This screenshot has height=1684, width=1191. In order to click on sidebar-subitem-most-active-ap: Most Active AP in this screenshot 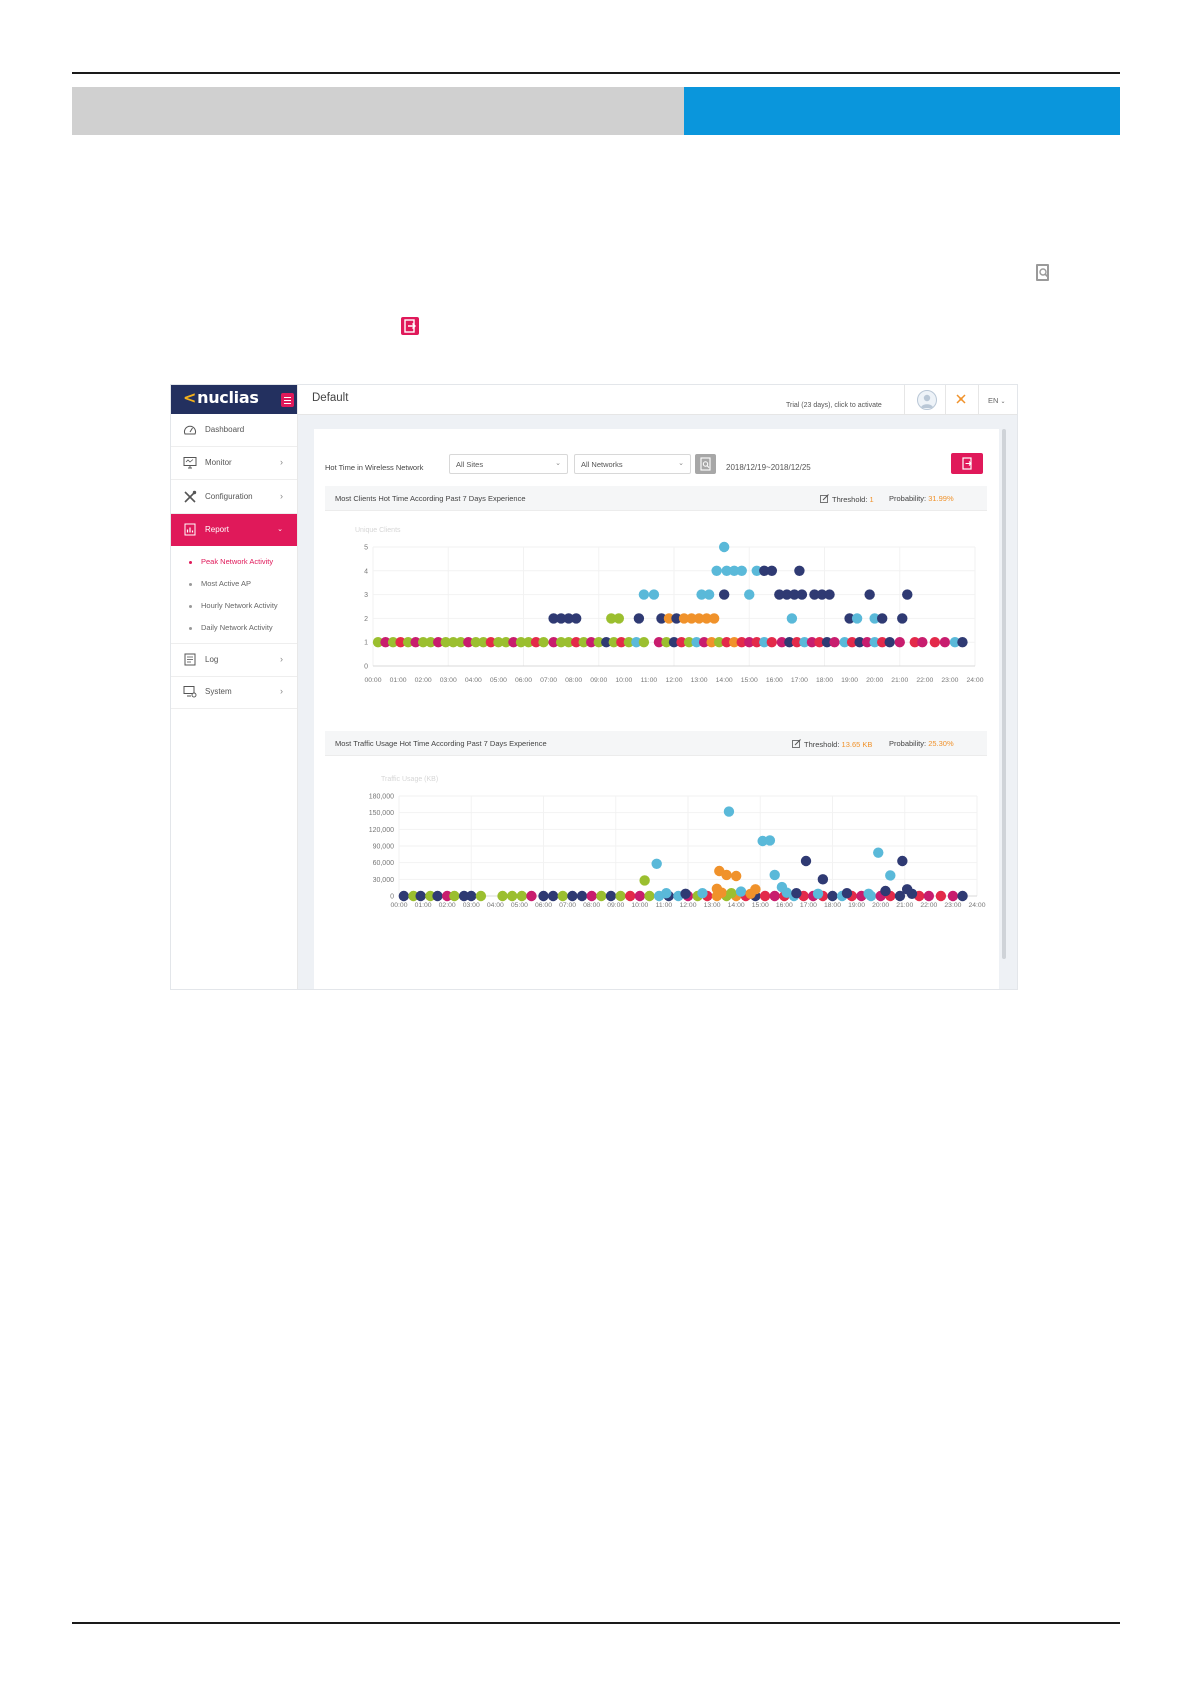, I will do `click(220, 583)`.